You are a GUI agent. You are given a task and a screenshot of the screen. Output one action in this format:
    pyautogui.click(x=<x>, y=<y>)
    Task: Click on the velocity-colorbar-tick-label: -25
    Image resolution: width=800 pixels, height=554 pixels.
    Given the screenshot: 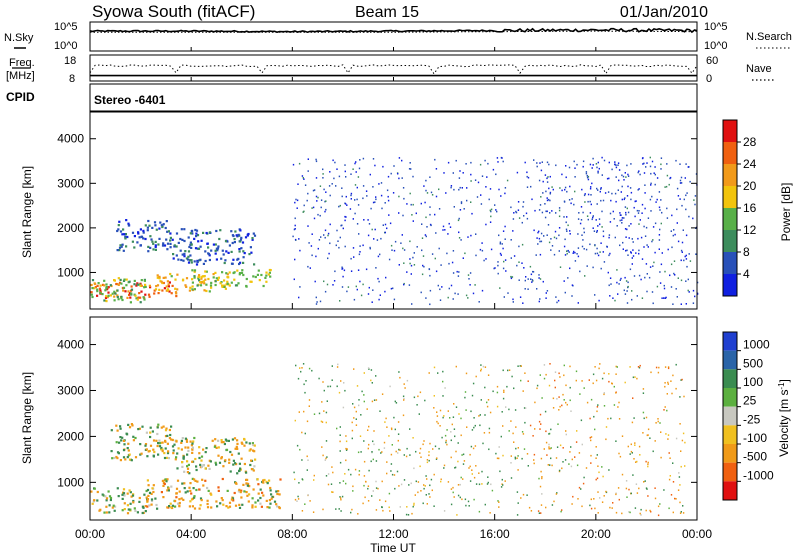 What is the action you would take?
    pyautogui.click(x=752, y=419)
    